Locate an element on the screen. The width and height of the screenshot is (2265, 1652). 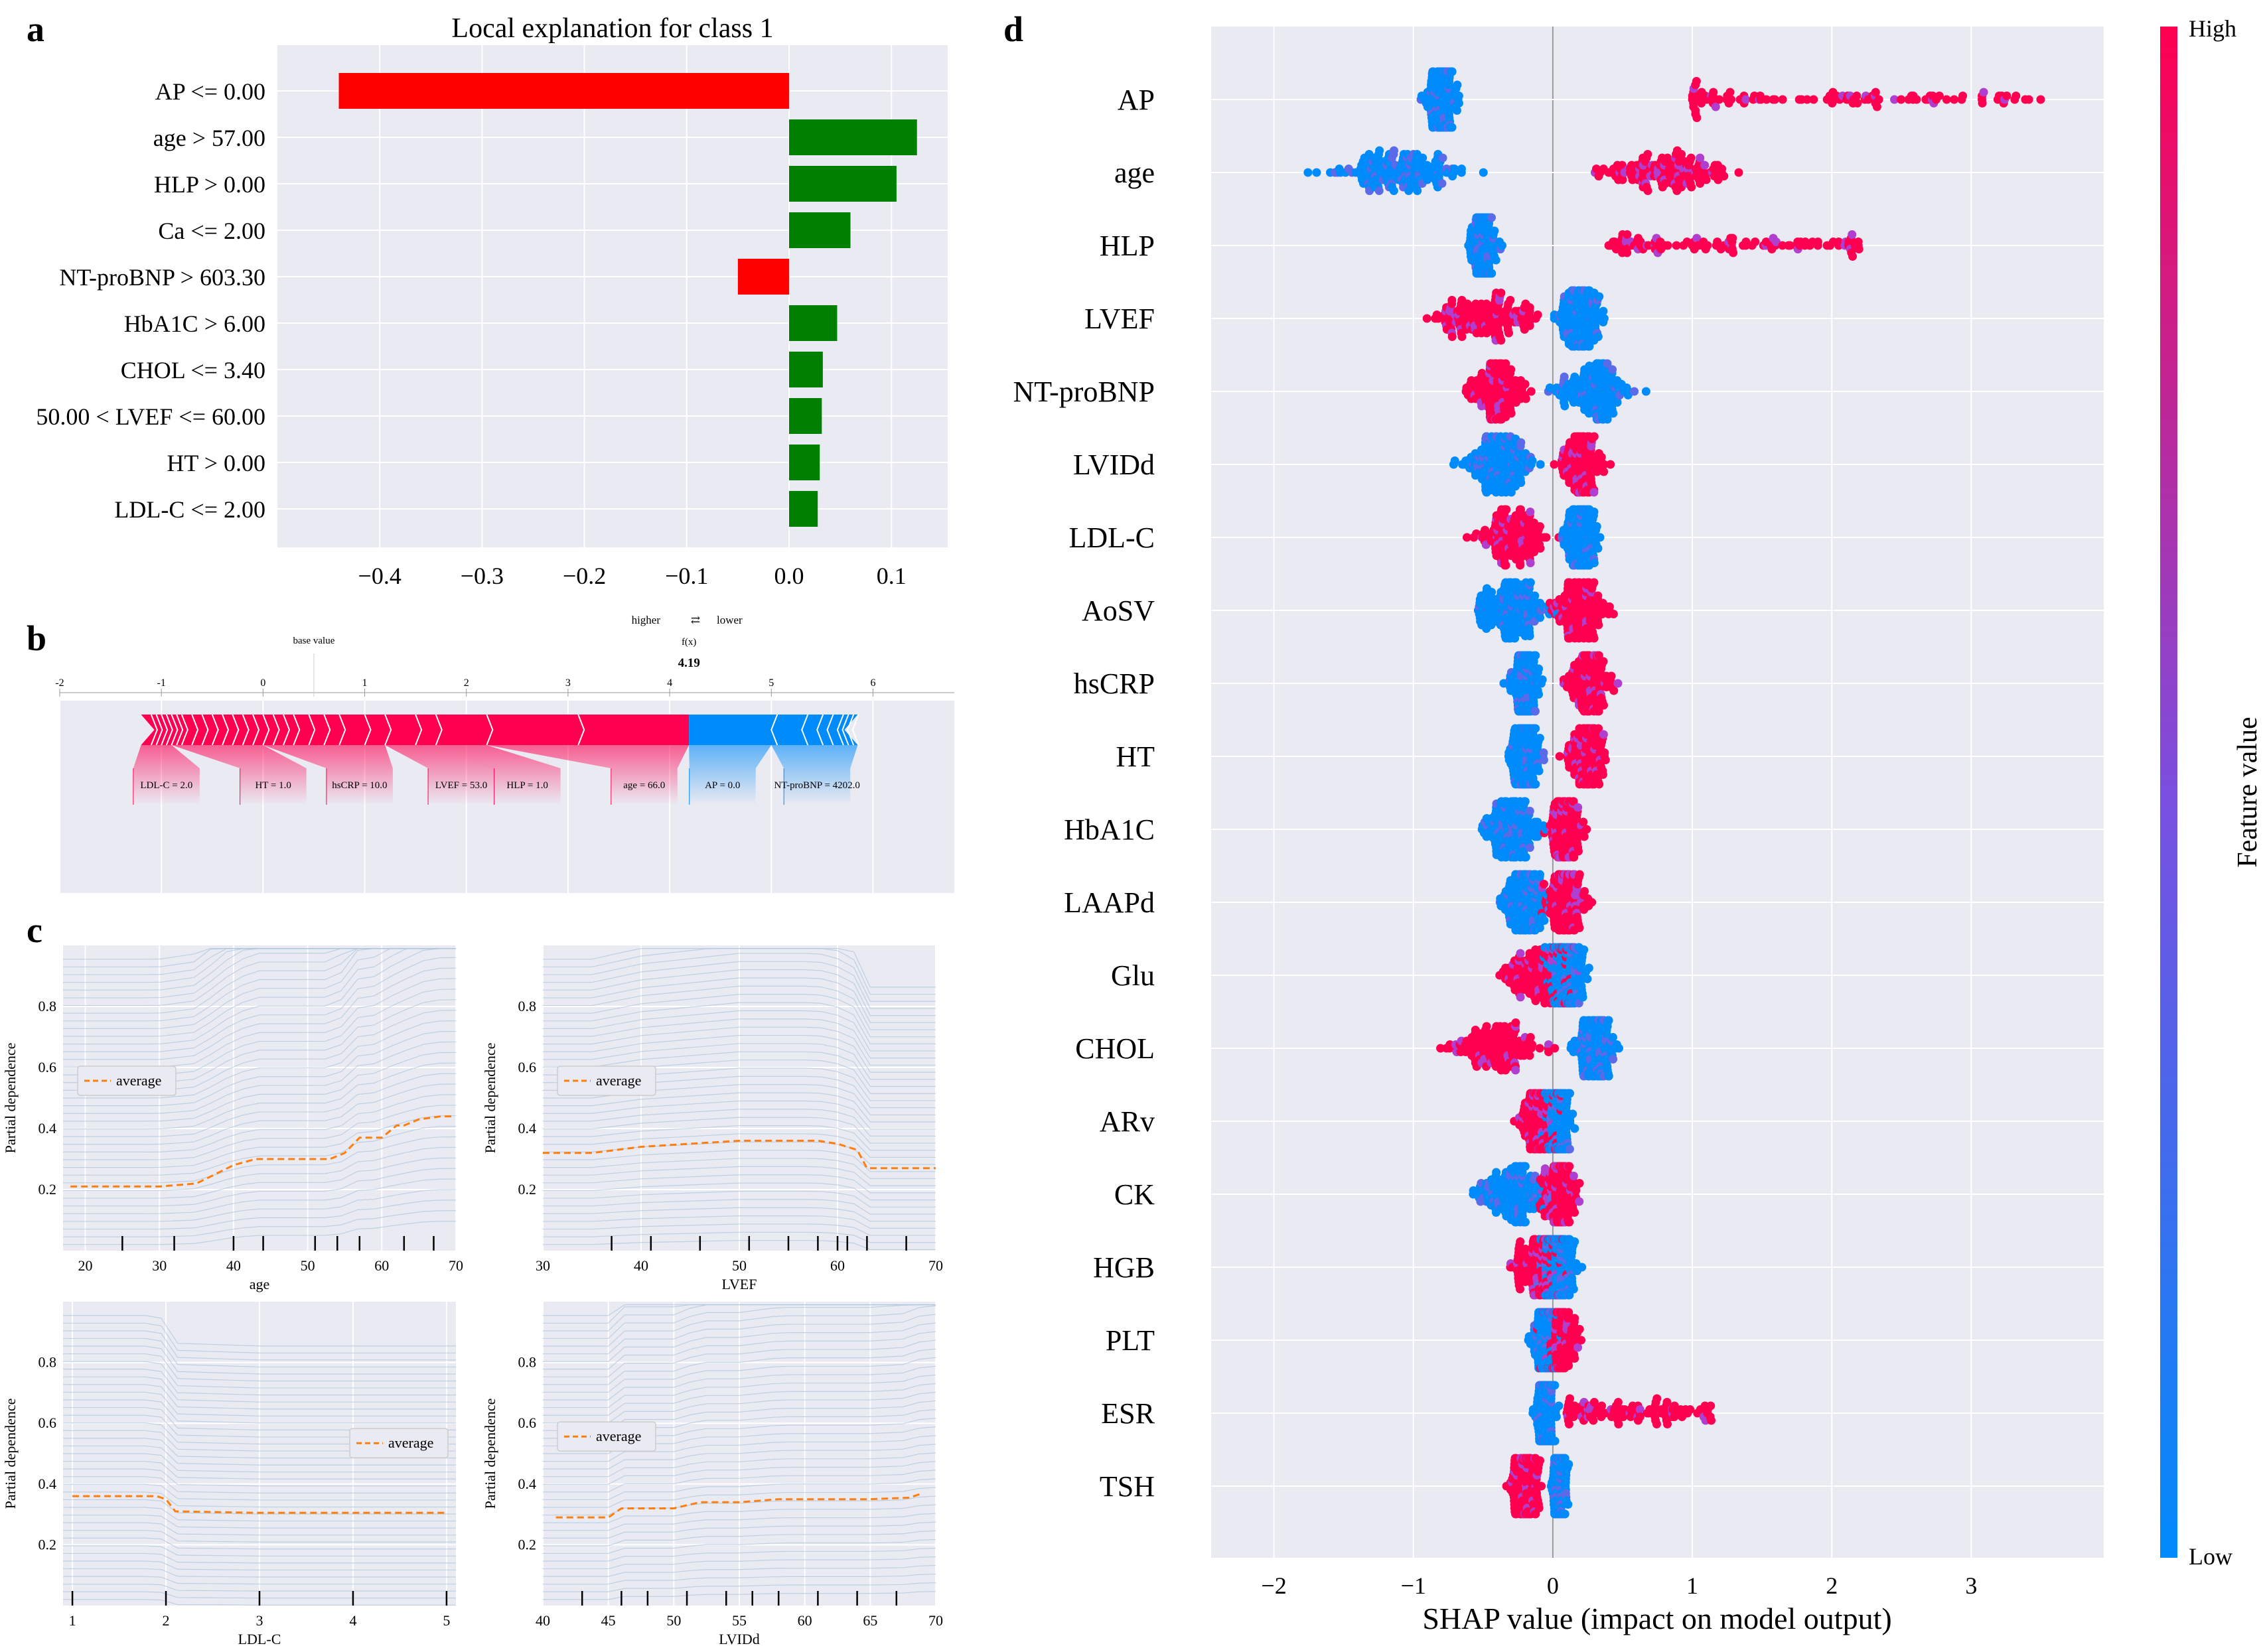
ytick-label: 0.4 is located at coordinates (527, 1128).